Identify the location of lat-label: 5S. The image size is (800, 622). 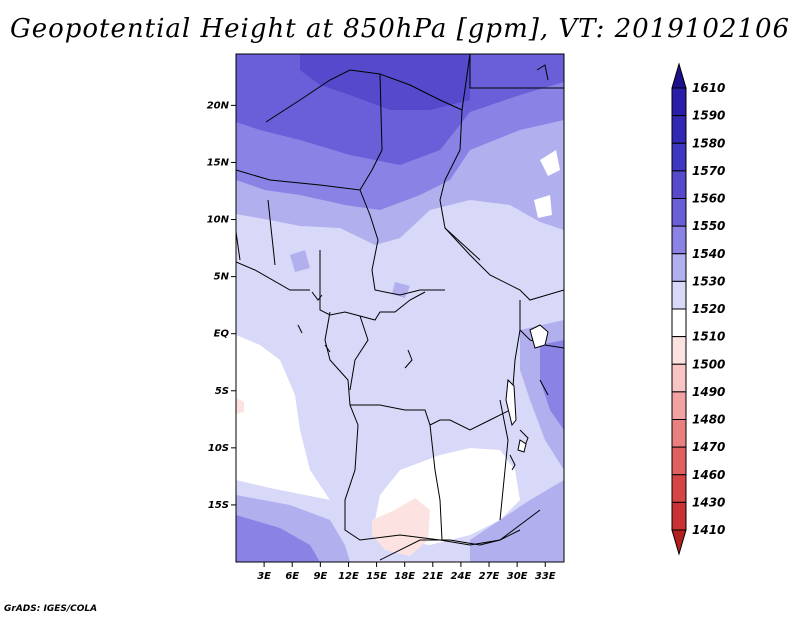
(222, 391).